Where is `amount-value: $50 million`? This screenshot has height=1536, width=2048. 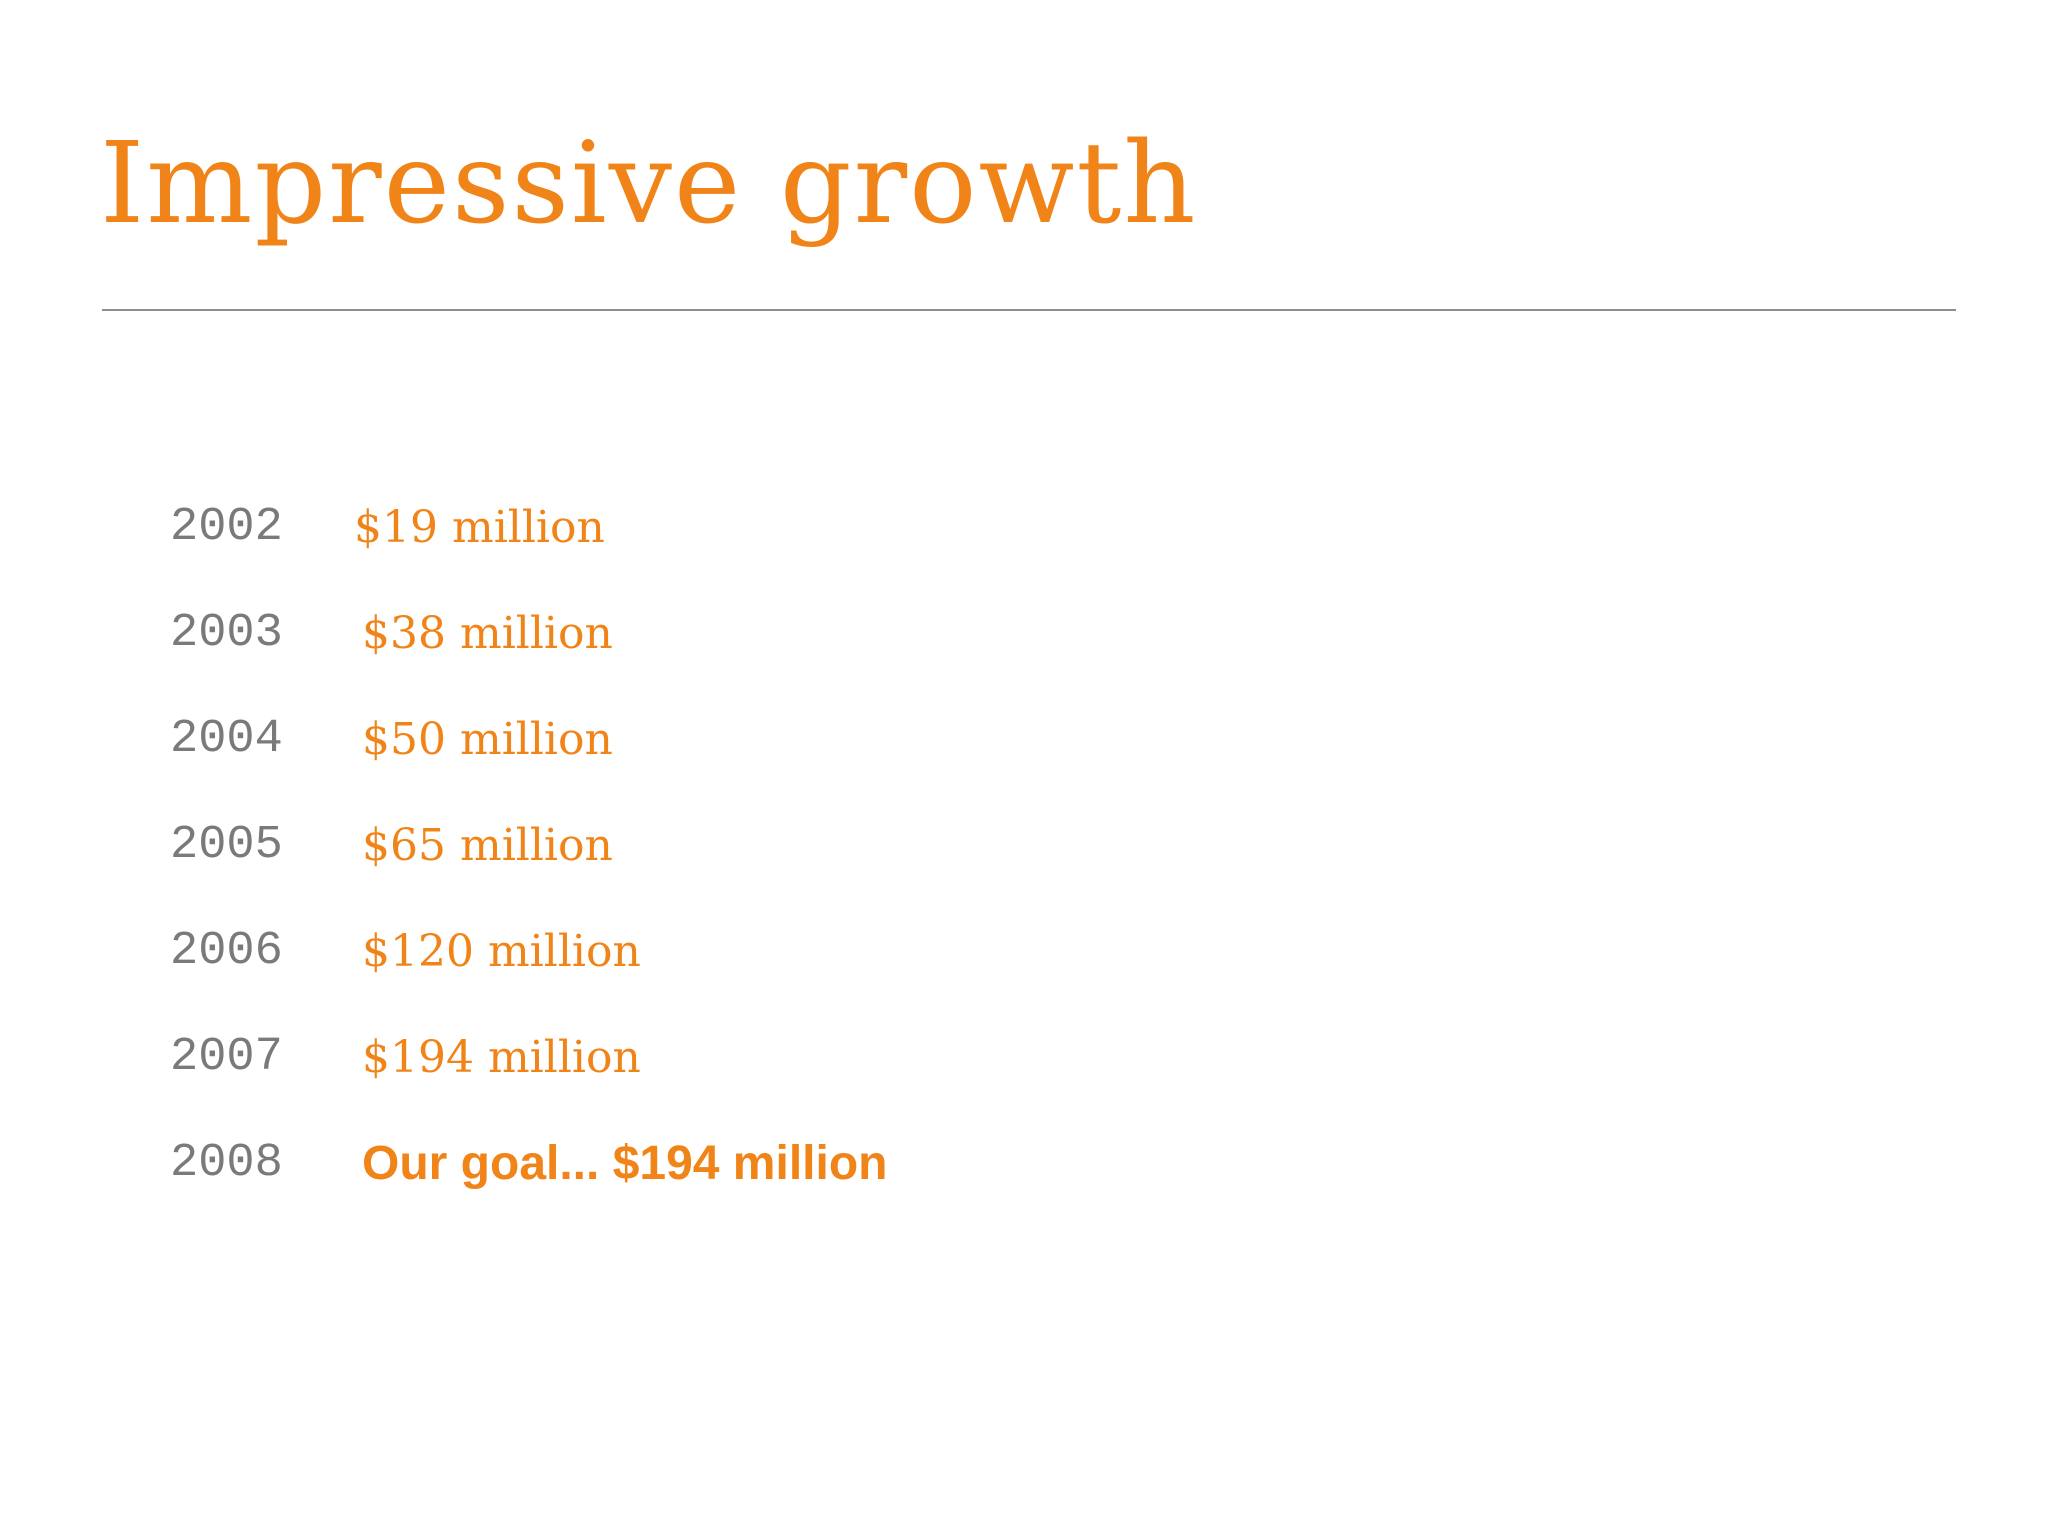 amount-value: $50 million is located at coordinates (487, 739).